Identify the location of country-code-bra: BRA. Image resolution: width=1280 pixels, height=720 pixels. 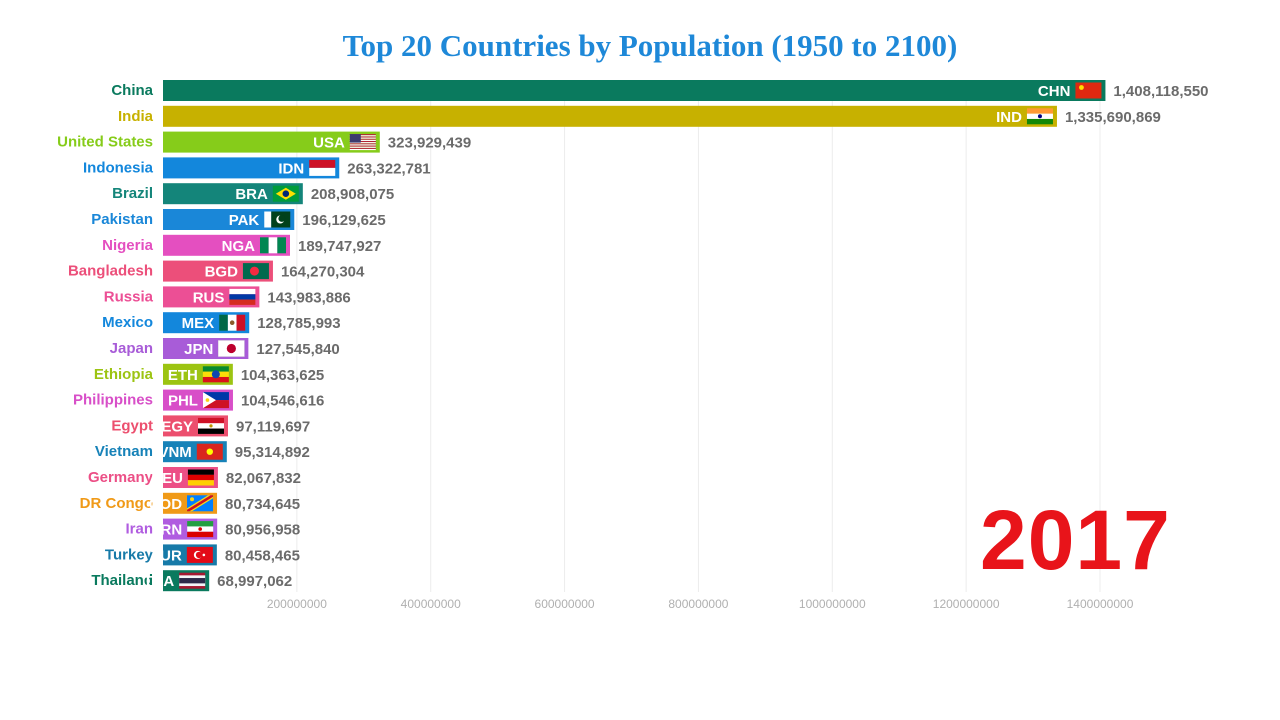
(251, 194).